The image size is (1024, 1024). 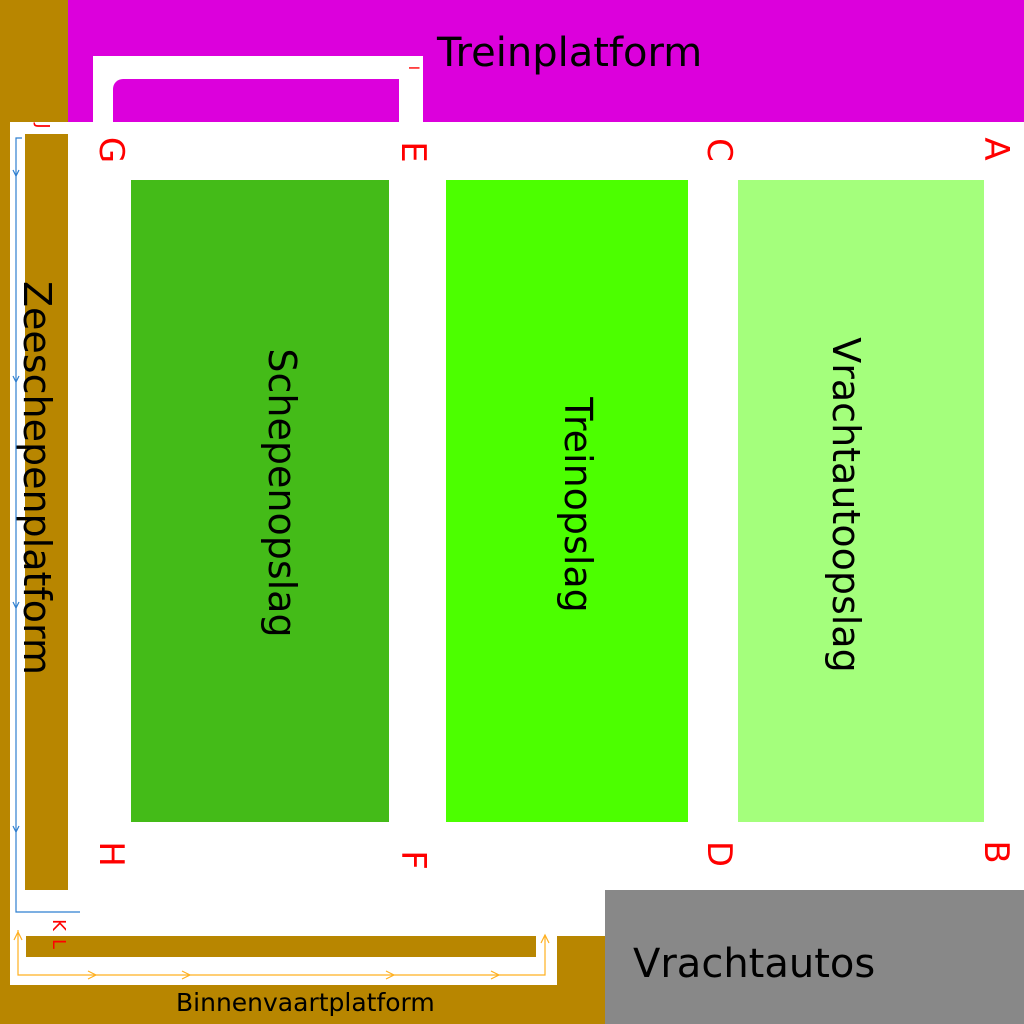 What do you see at coordinates (581, 960) in the screenshot?
I see `inland-right-notch` at bounding box center [581, 960].